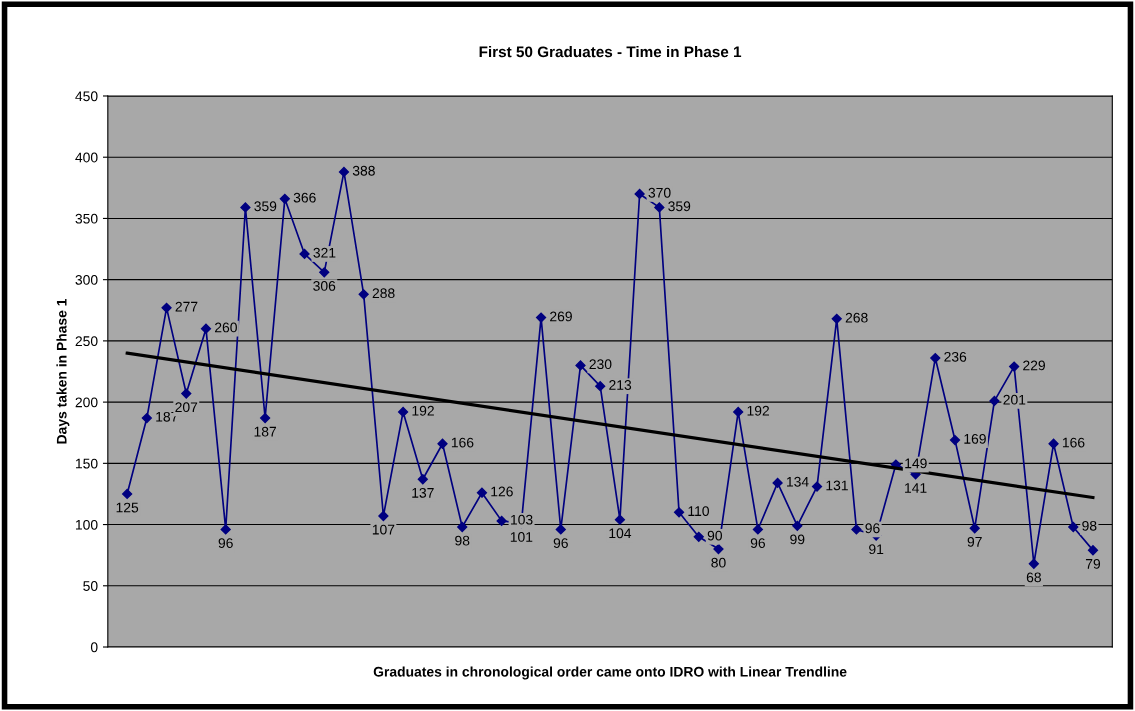  I want to click on data-label: 131, so click(837, 485).